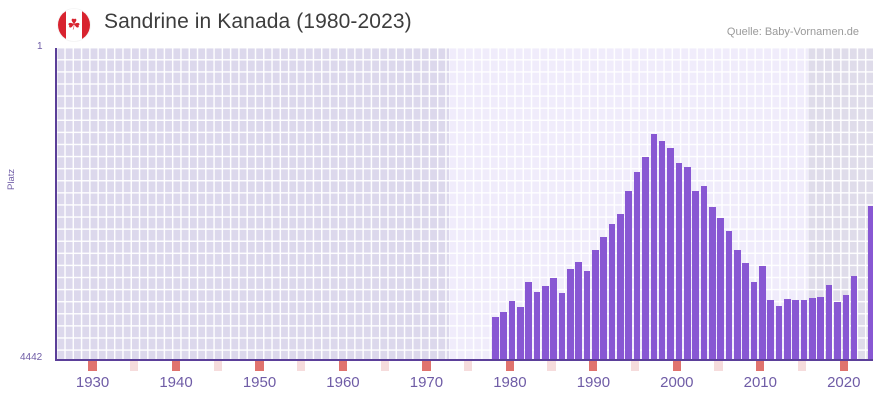 The height and width of the screenshot is (402, 873). What do you see at coordinates (812, 329) in the screenshot?
I see `bar-2016` at bounding box center [812, 329].